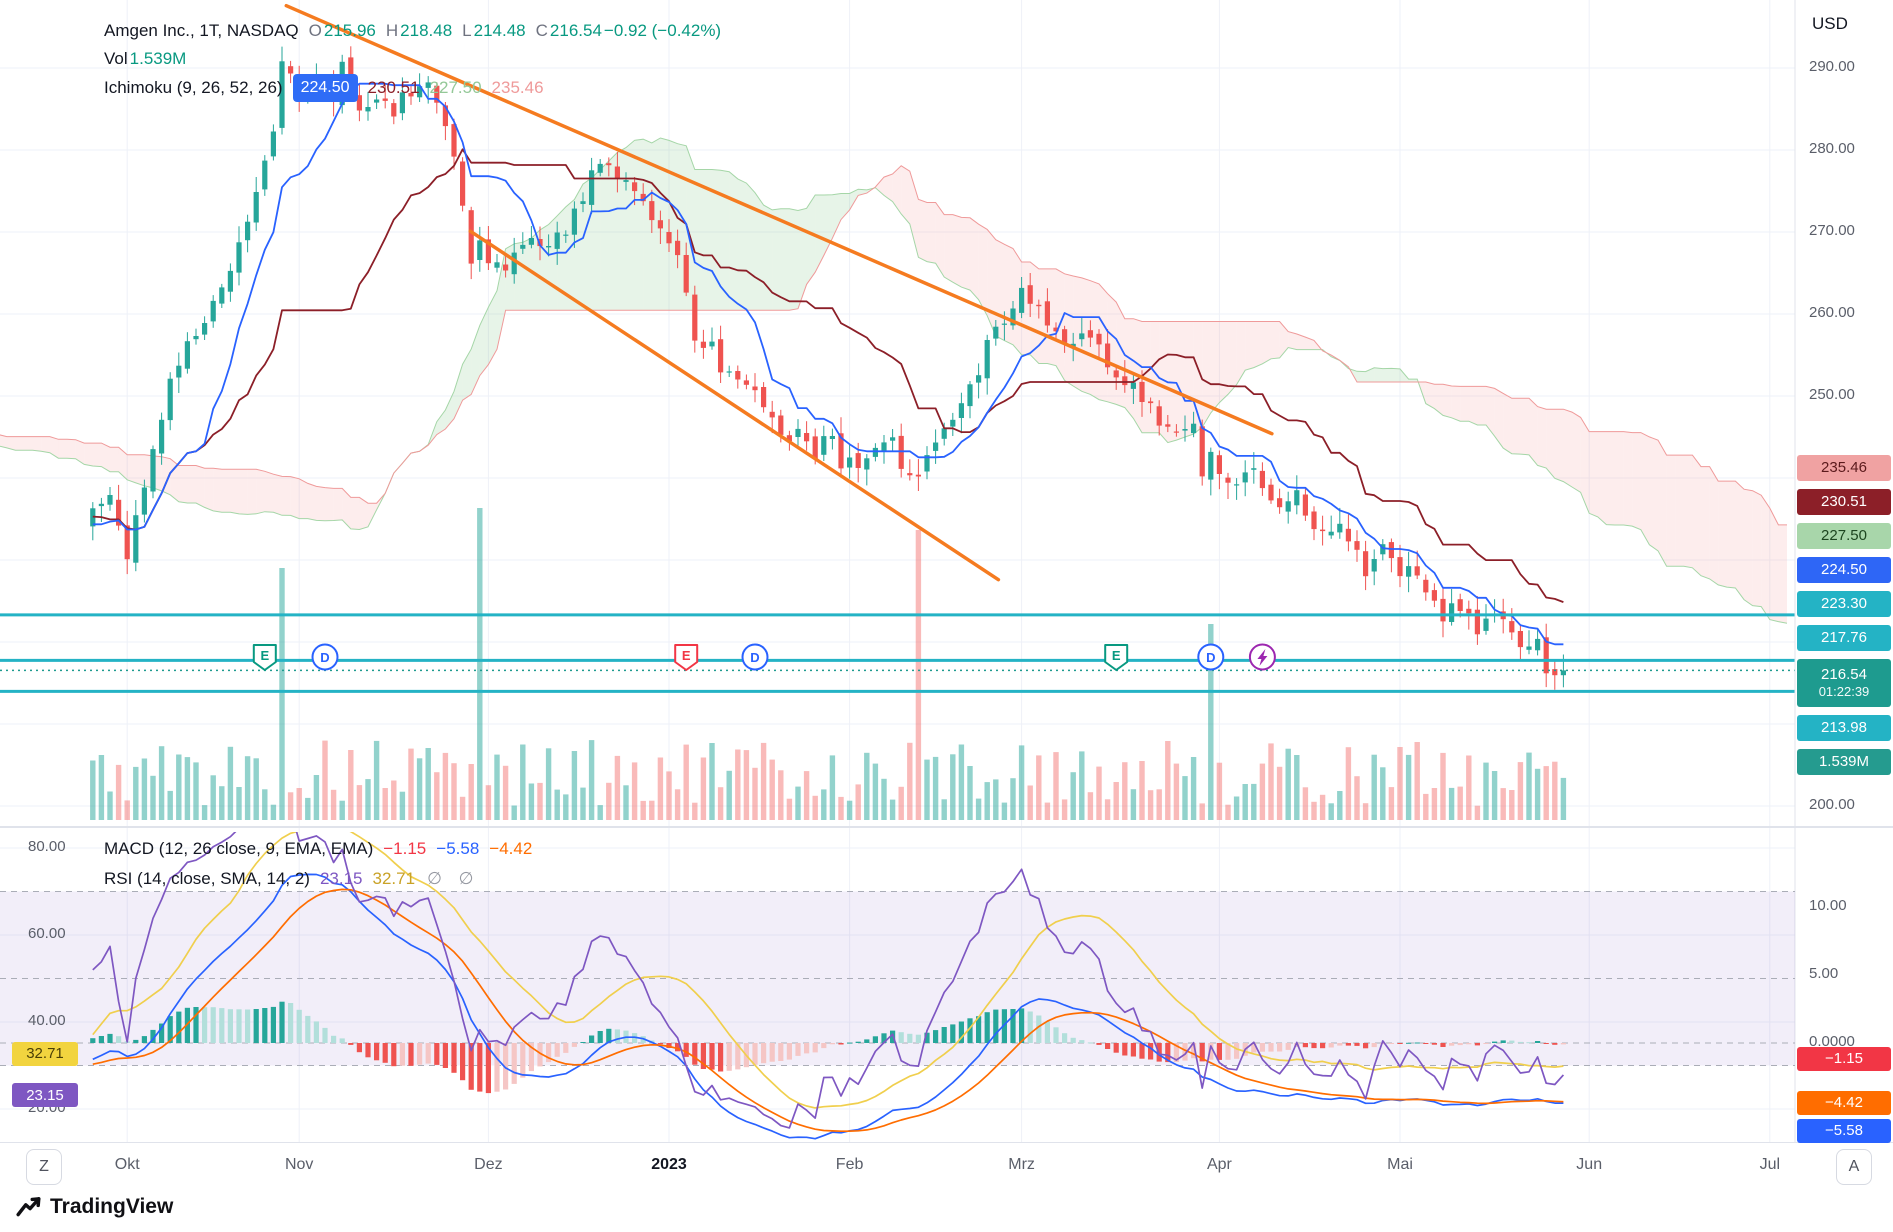  What do you see at coordinates (44, 1167) in the screenshot?
I see `timezone-button: Z` at bounding box center [44, 1167].